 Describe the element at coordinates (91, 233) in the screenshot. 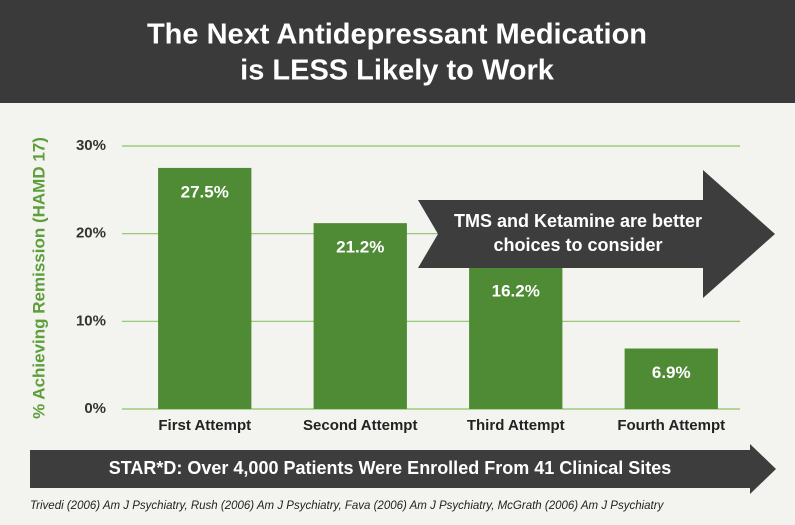

I see `y-tick-label: 20%` at that location.